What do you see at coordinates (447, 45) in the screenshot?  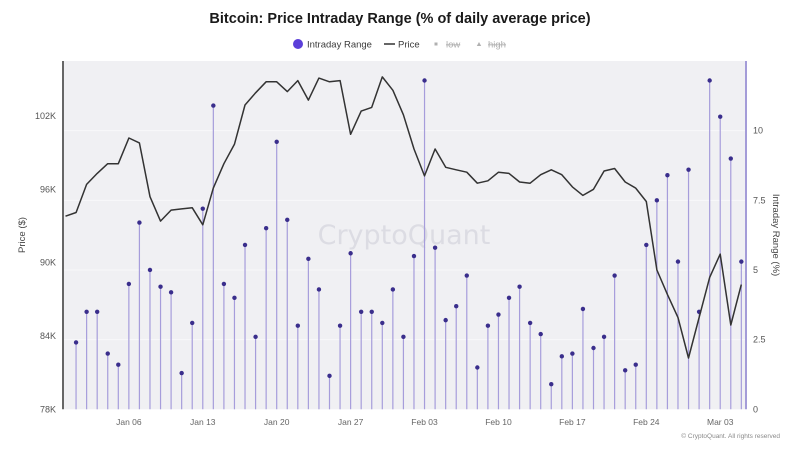 I see `legend-item-low: low` at bounding box center [447, 45].